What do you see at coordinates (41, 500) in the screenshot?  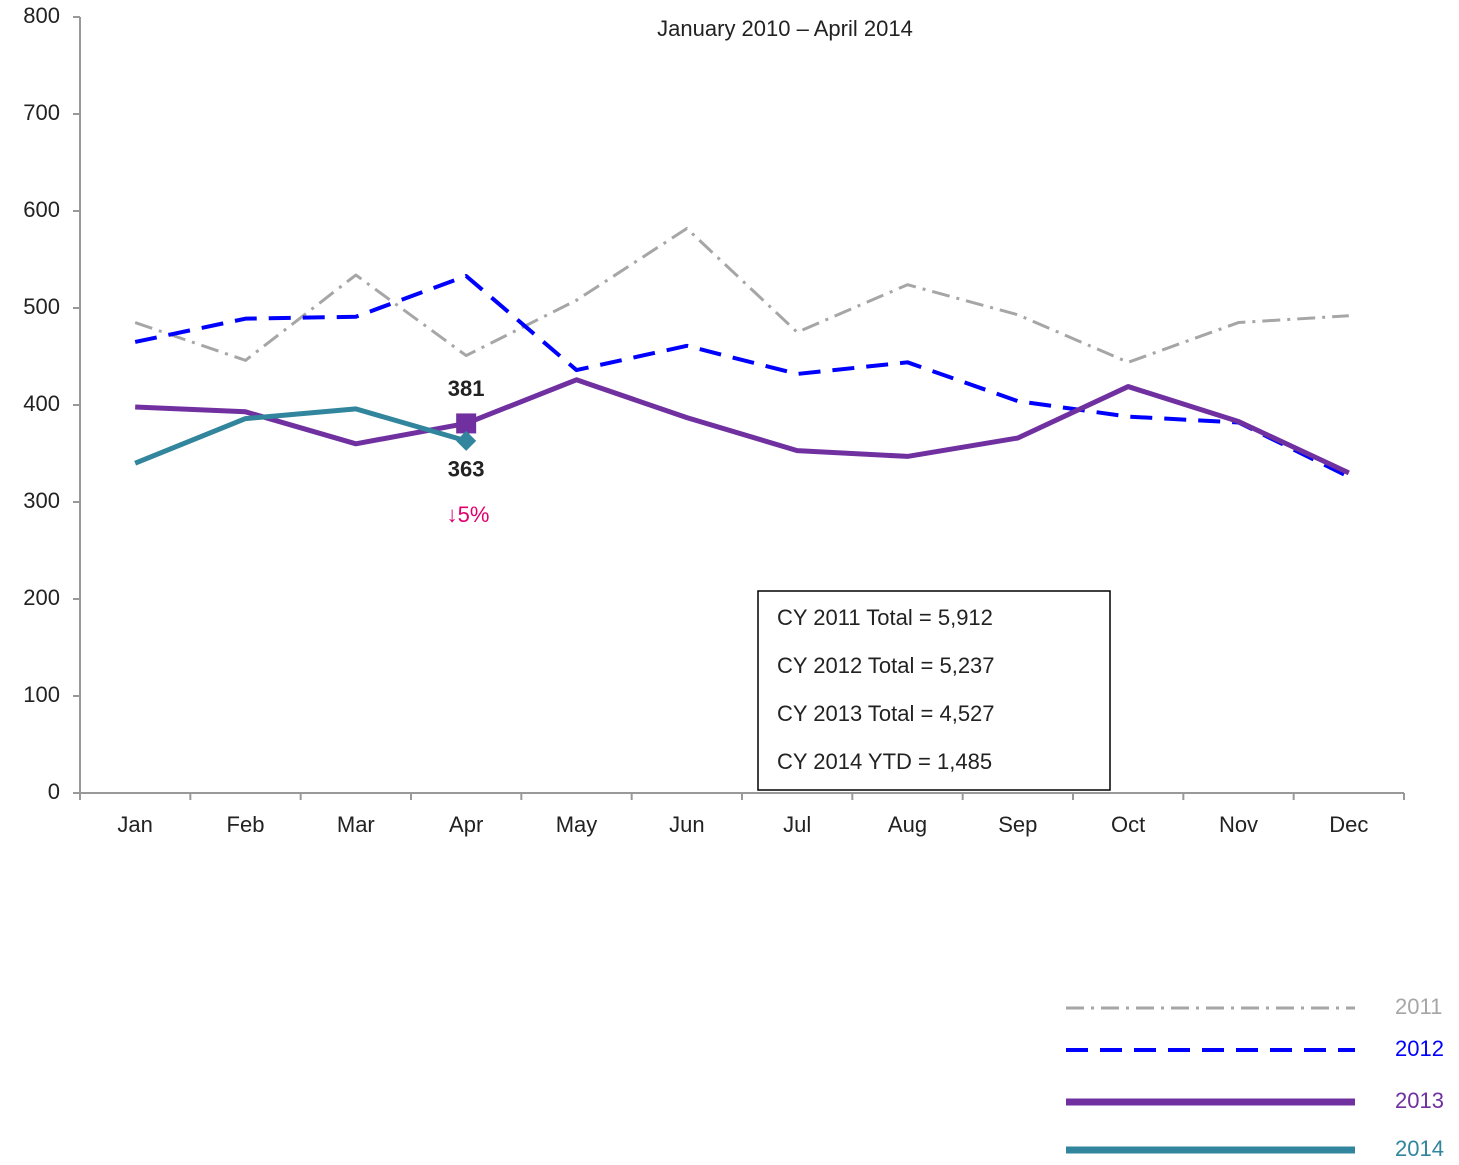 I see `y-tick-label: 300` at bounding box center [41, 500].